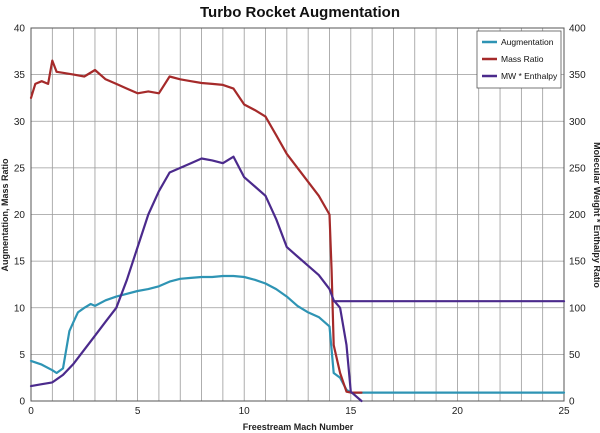 The height and width of the screenshot is (433, 600). What do you see at coordinates (596, 215) in the screenshot?
I see `right-y-axis-label: Molecular Weight * Enthalpy Ratio` at bounding box center [596, 215].